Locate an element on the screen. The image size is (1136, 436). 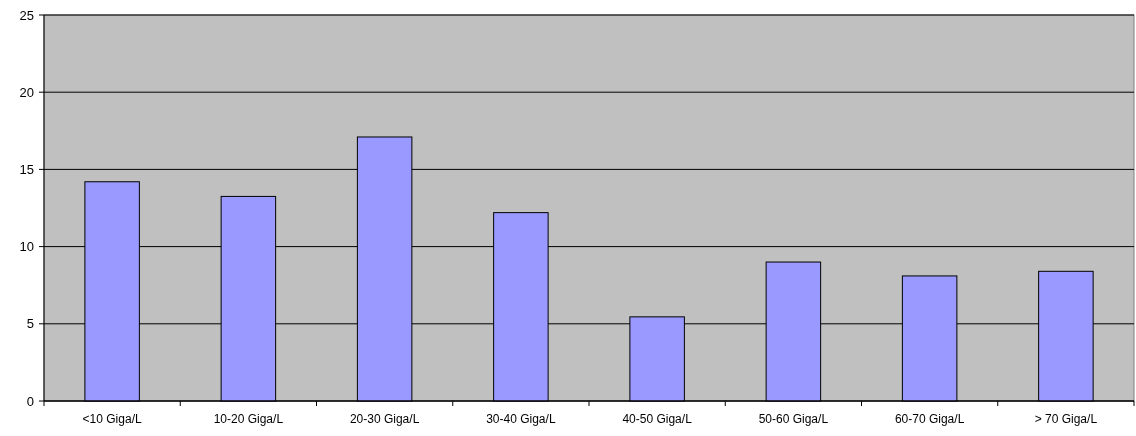
y-tick-label: 0 is located at coordinates (30, 401).